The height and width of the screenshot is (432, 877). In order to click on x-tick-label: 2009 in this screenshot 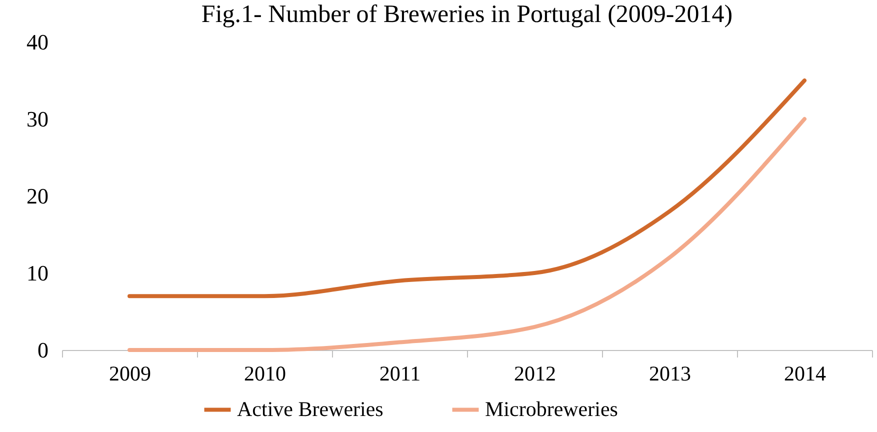, I will do `click(130, 374)`.